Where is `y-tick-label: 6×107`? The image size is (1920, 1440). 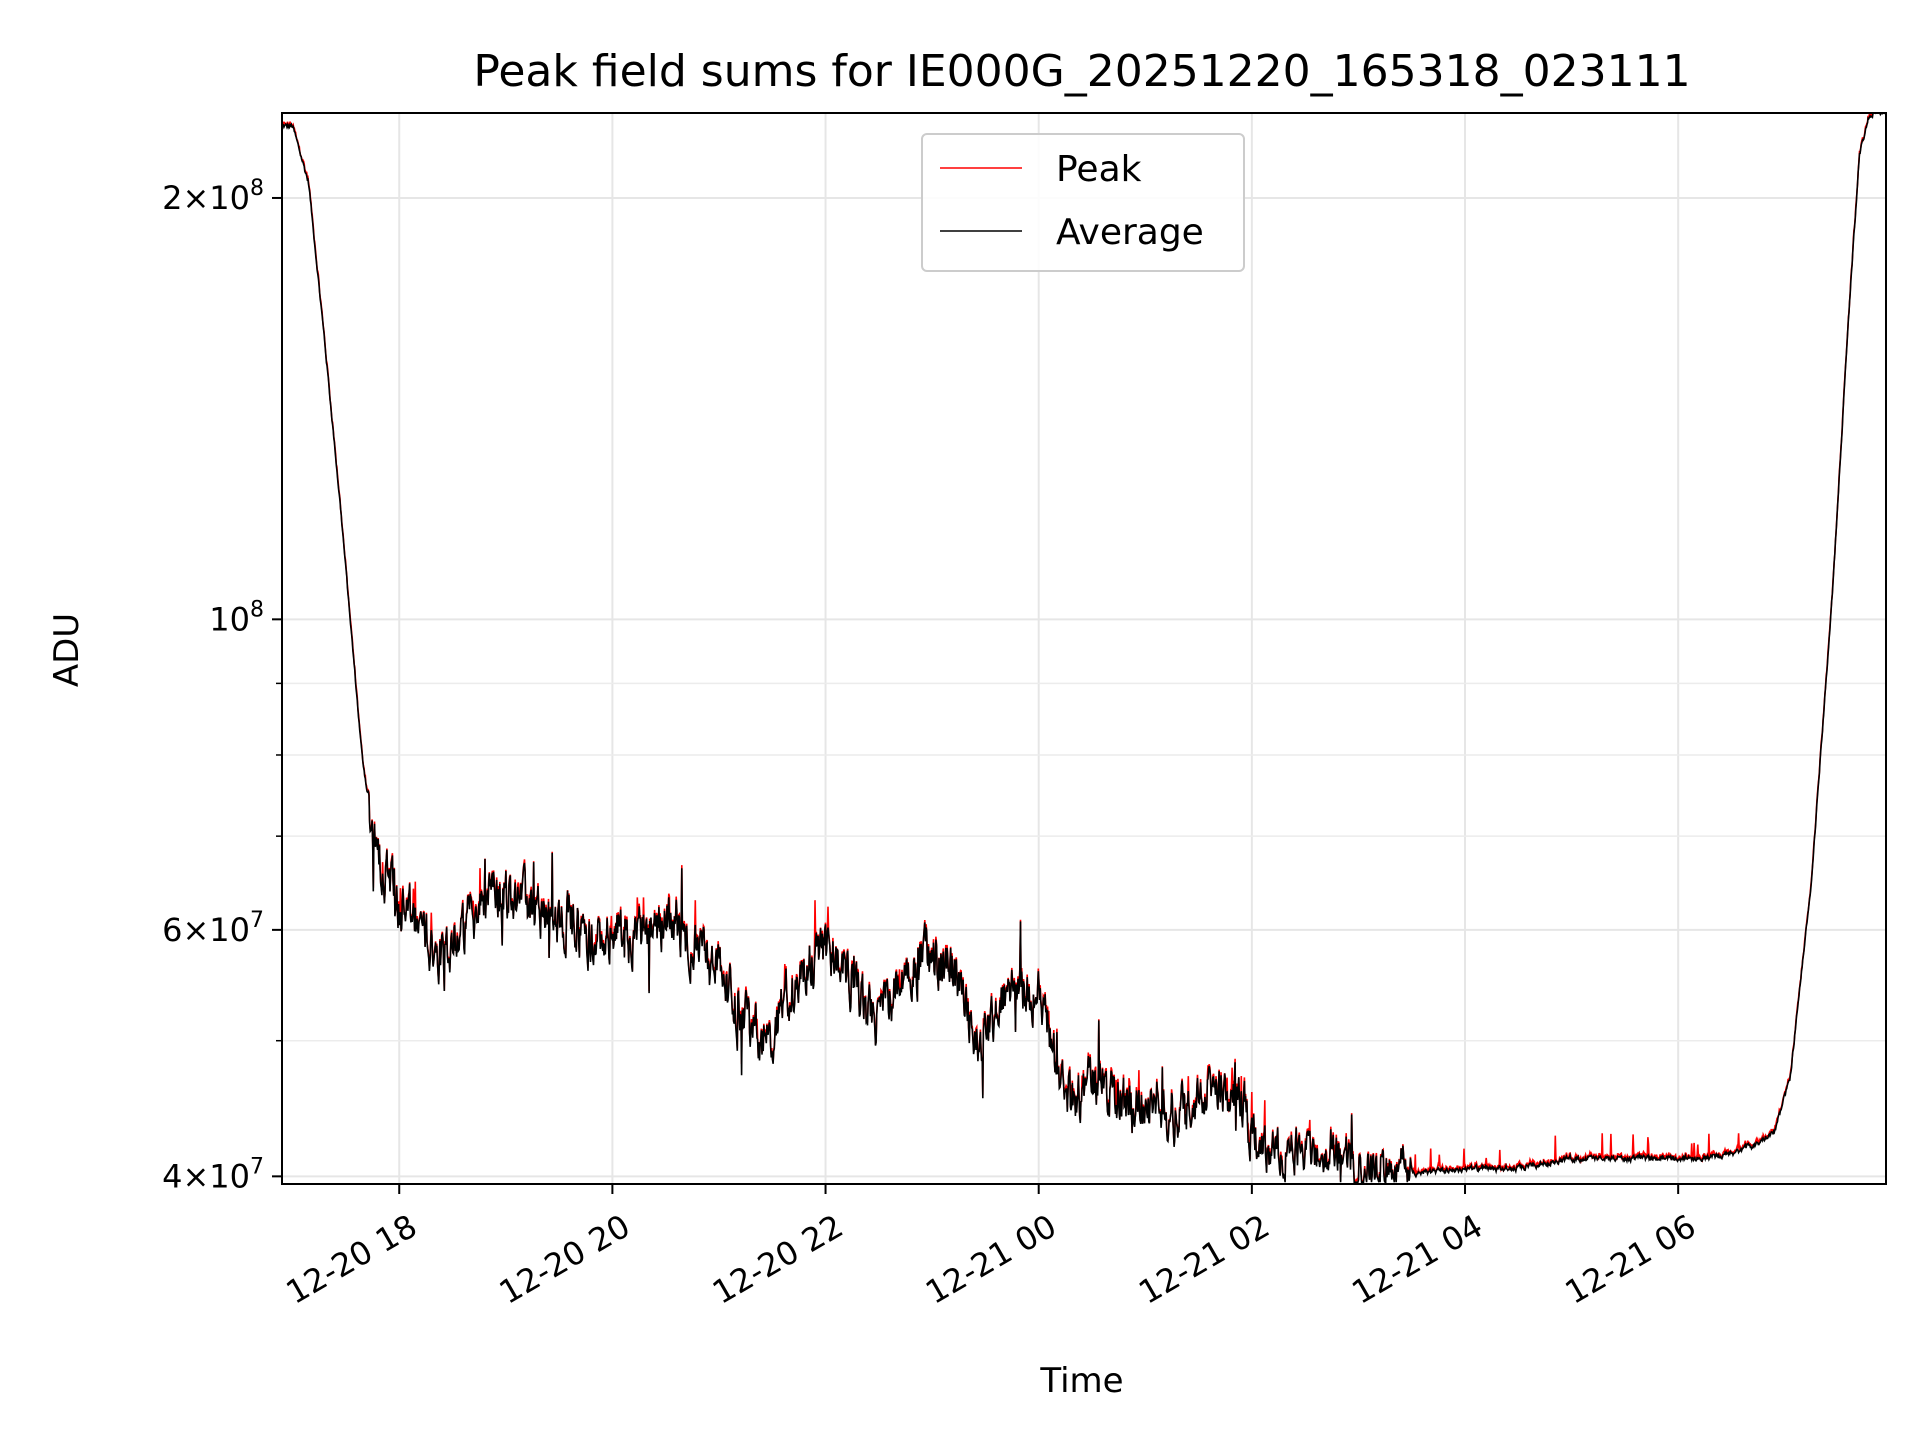 y-tick-label: 6×107 is located at coordinates (213, 928).